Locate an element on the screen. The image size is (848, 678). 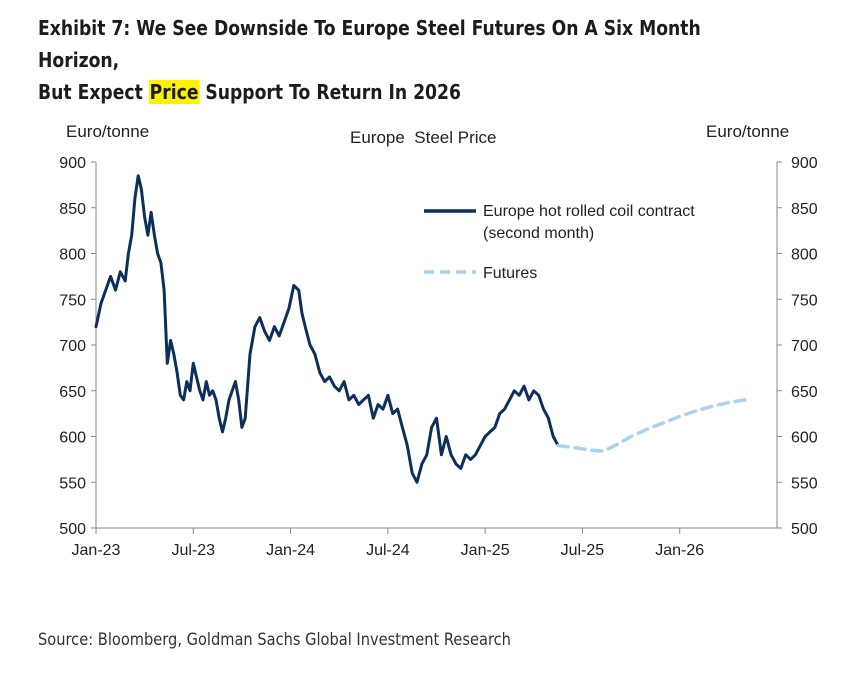
y-axis-right-label: Euro/tonne is located at coordinates (747, 131).